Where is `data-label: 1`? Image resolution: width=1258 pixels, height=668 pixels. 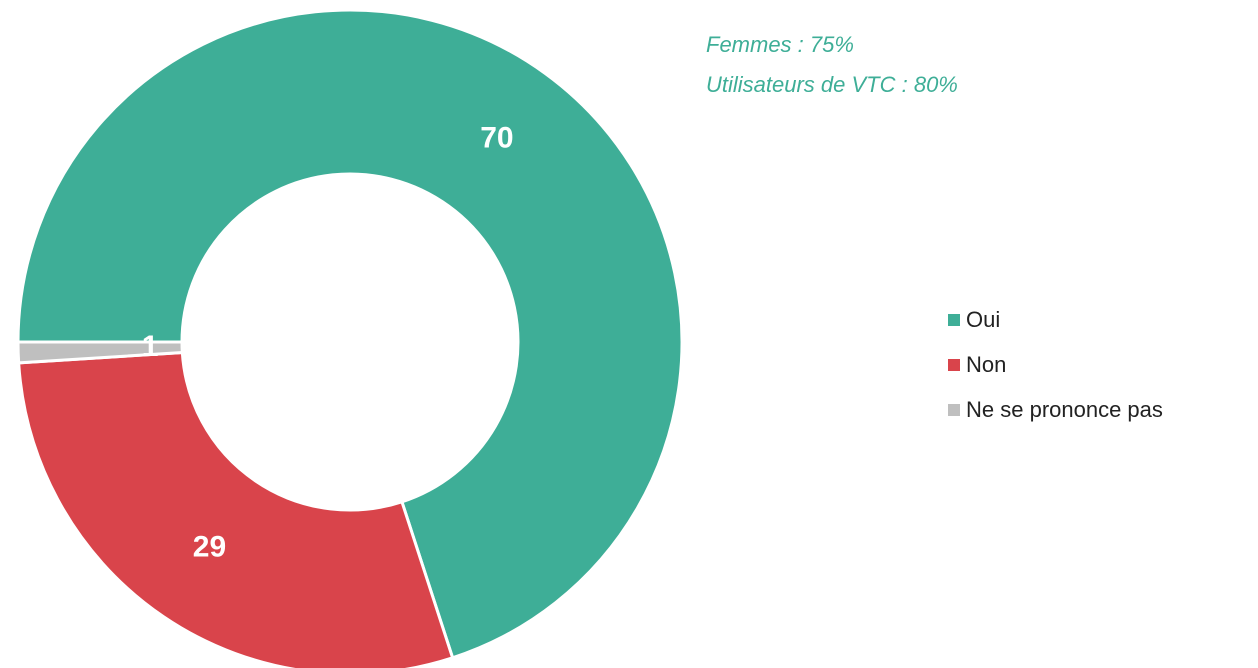
data-label: 1 is located at coordinates (150, 346).